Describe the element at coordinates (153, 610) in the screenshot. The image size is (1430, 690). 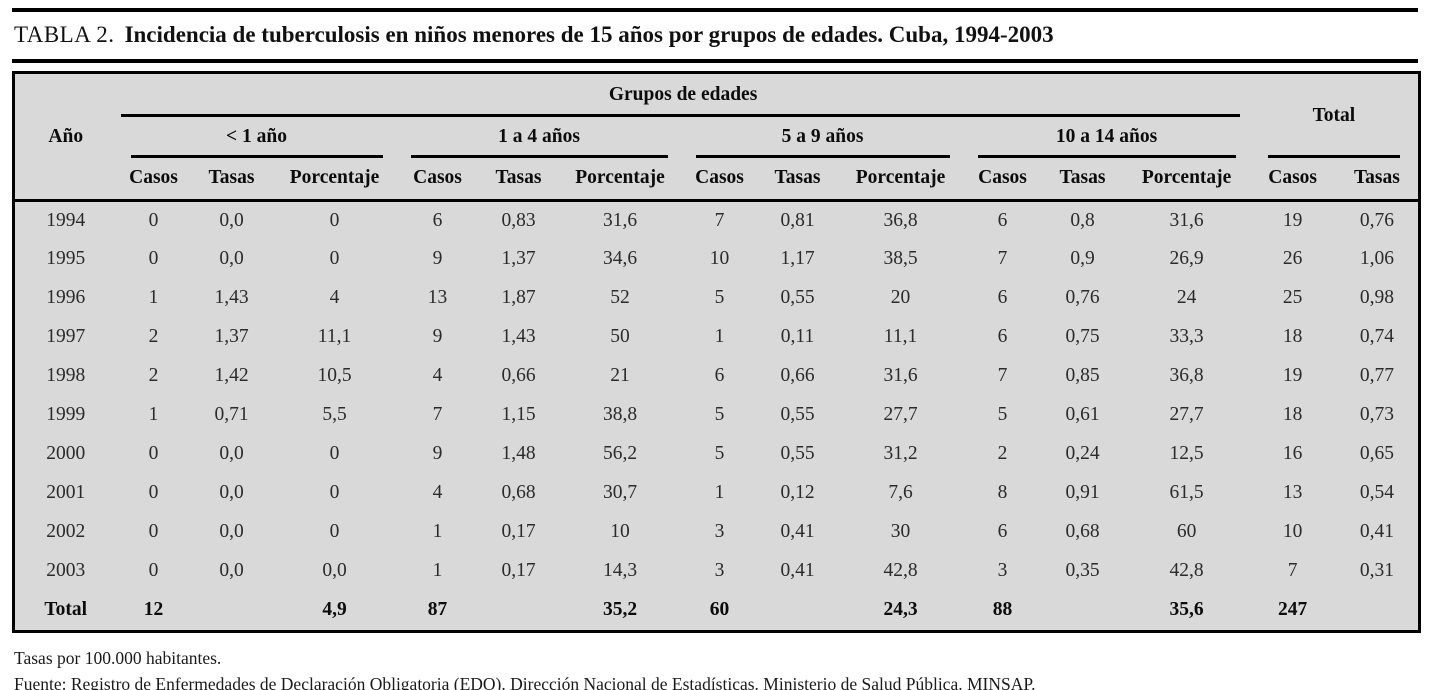
I see `table-cell: 12` at that location.